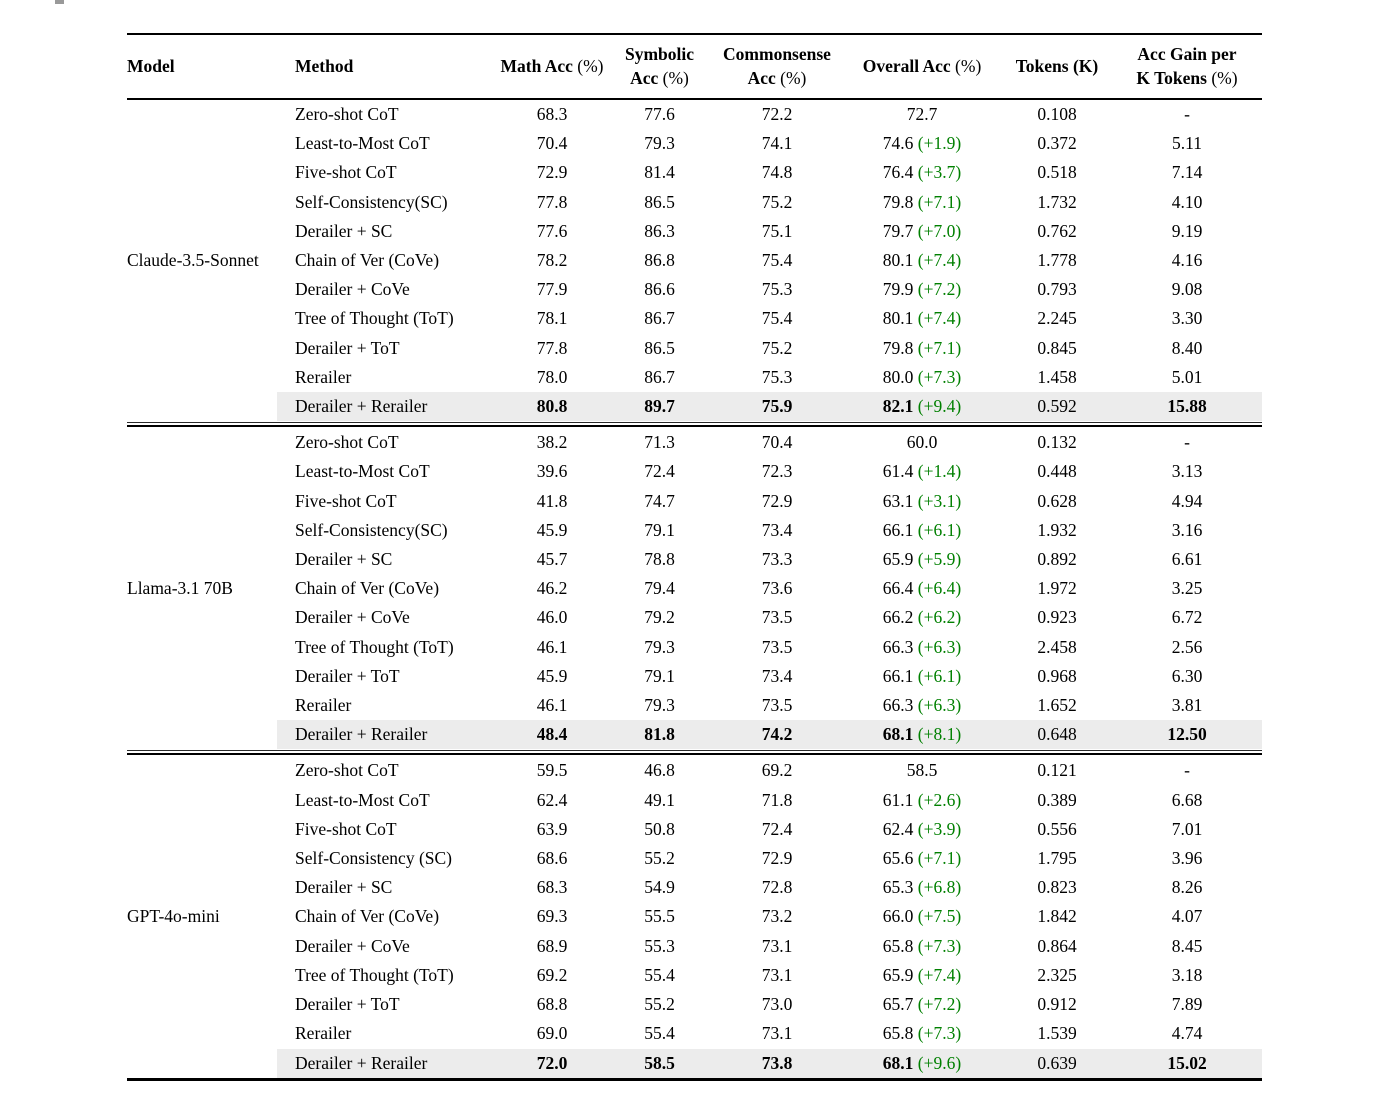 This screenshot has width=1388, height=1103. What do you see at coordinates (659, 770) in the screenshot?
I see `symbolic-acc-value: 46.8` at bounding box center [659, 770].